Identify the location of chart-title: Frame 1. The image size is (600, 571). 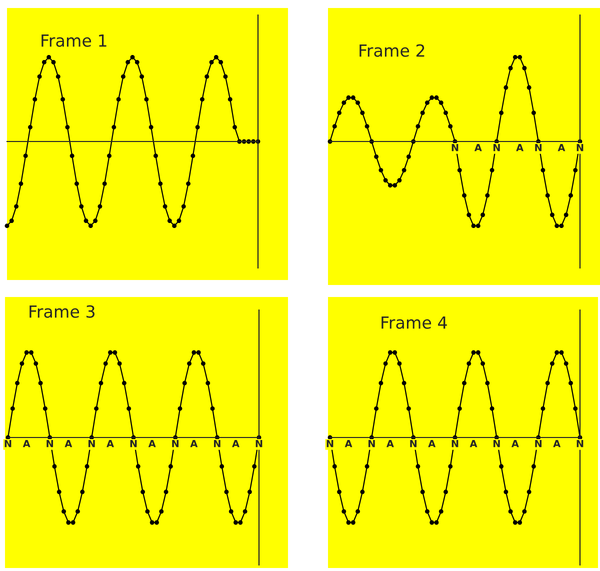
(74, 40).